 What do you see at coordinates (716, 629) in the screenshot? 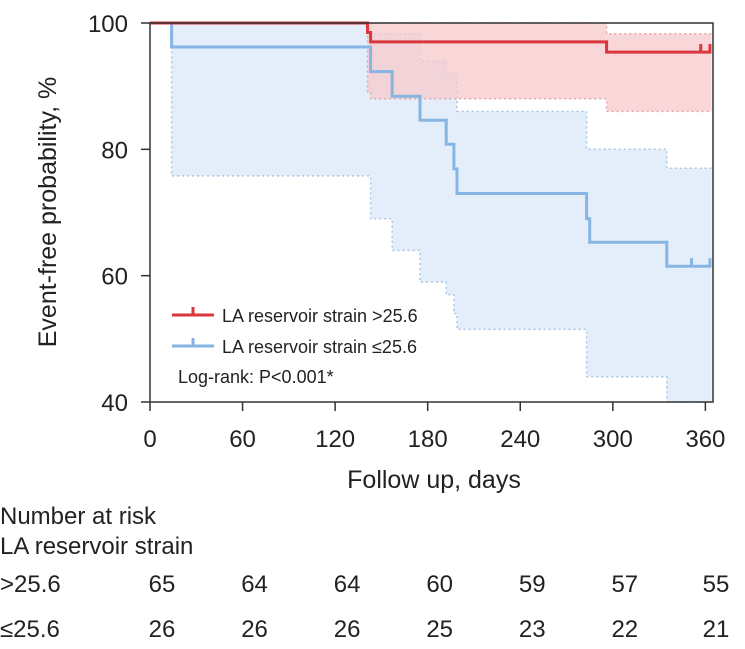
I see `risk-cell: 21` at bounding box center [716, 629].